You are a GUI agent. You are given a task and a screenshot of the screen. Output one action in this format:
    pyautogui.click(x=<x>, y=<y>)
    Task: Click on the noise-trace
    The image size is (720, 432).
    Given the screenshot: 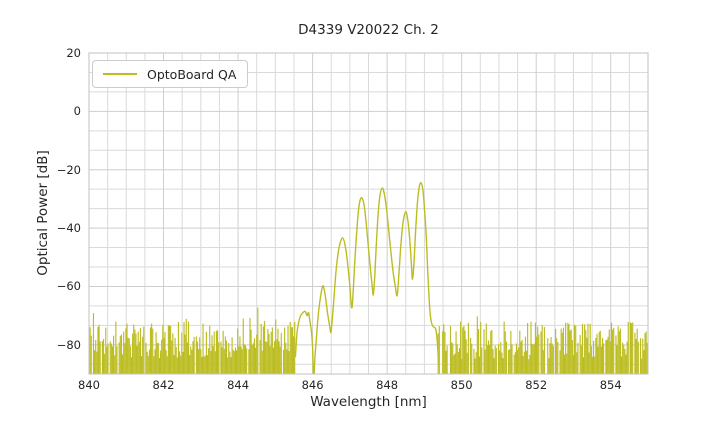 What is the action you would take?
    pyautogui.click(x=368, y=340)
    